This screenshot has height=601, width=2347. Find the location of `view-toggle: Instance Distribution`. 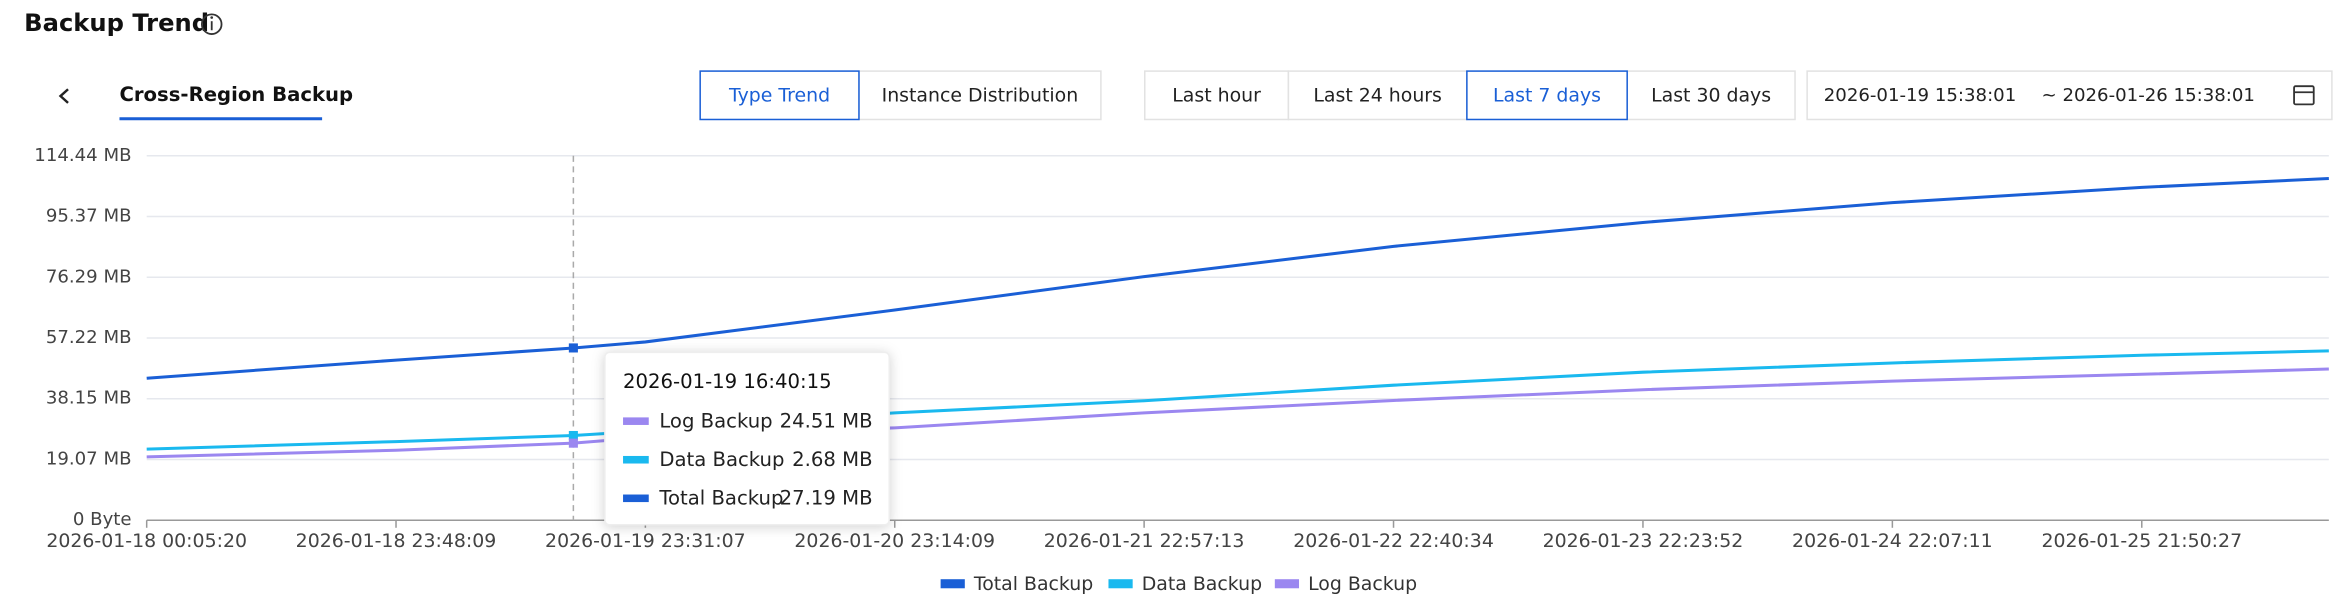

view-toggle: Instance Distribution is located at coordinates (980, 95).